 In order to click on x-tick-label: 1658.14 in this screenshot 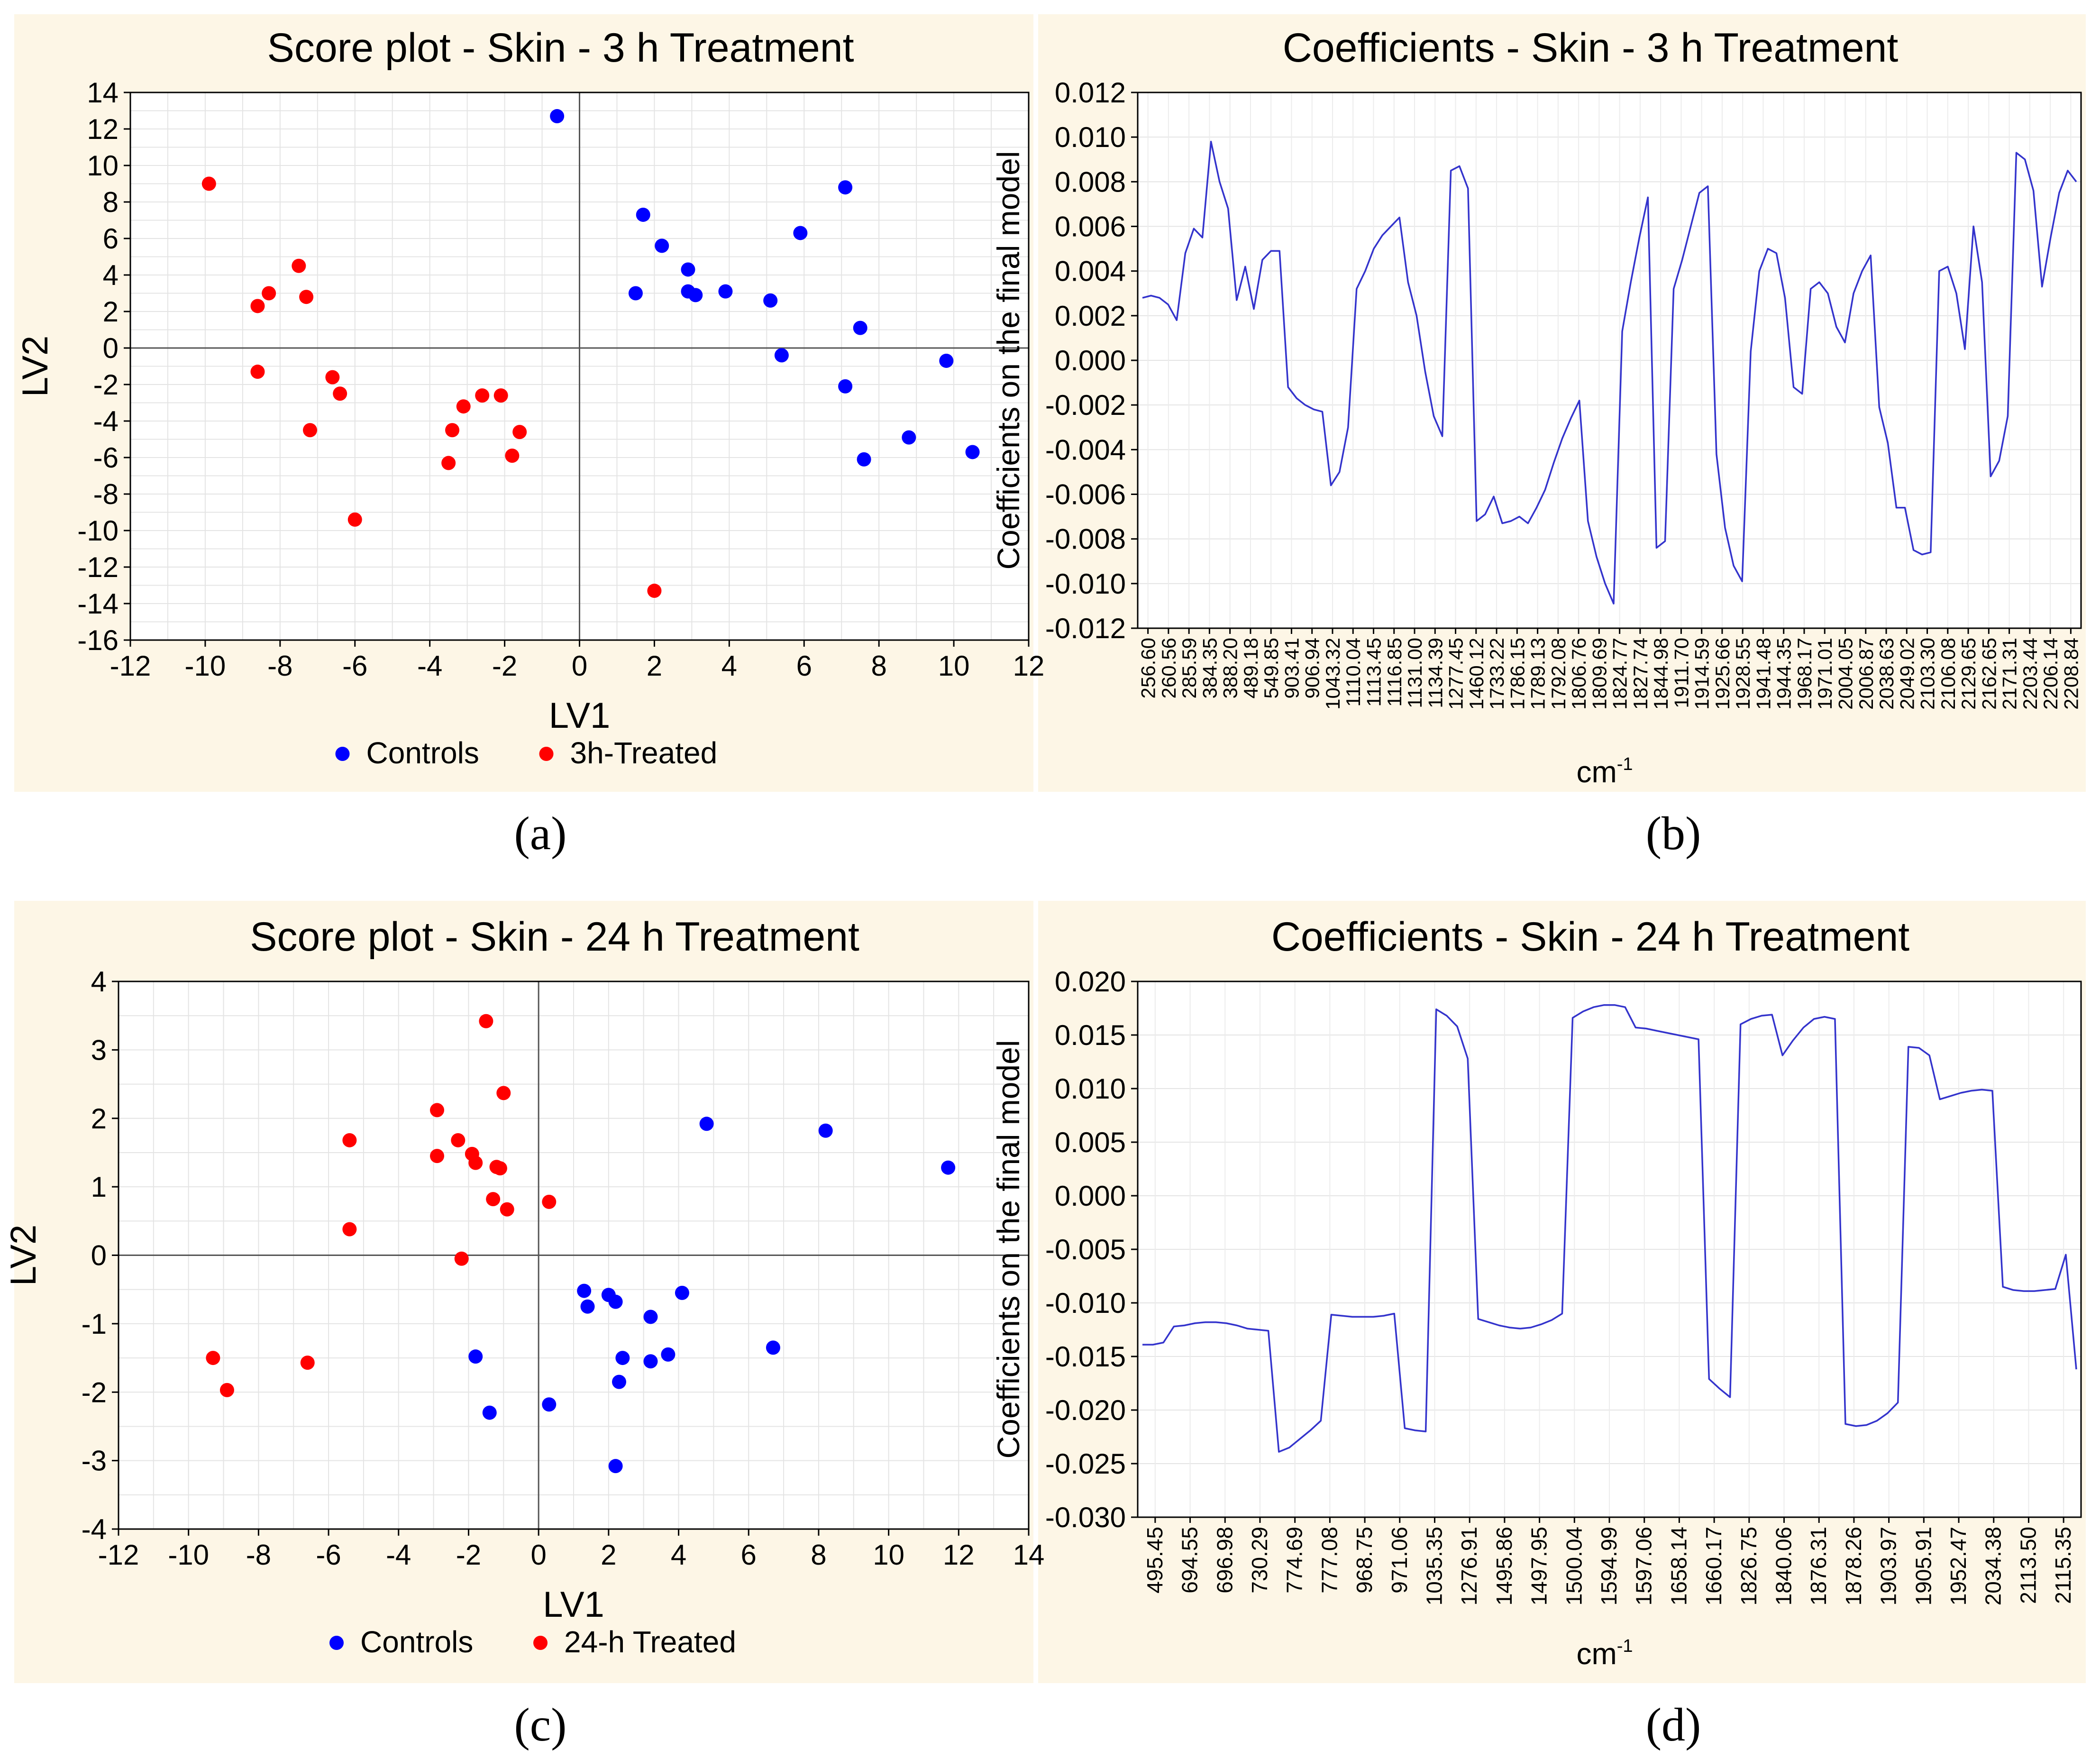, I will do `click(1678, 1566)`.